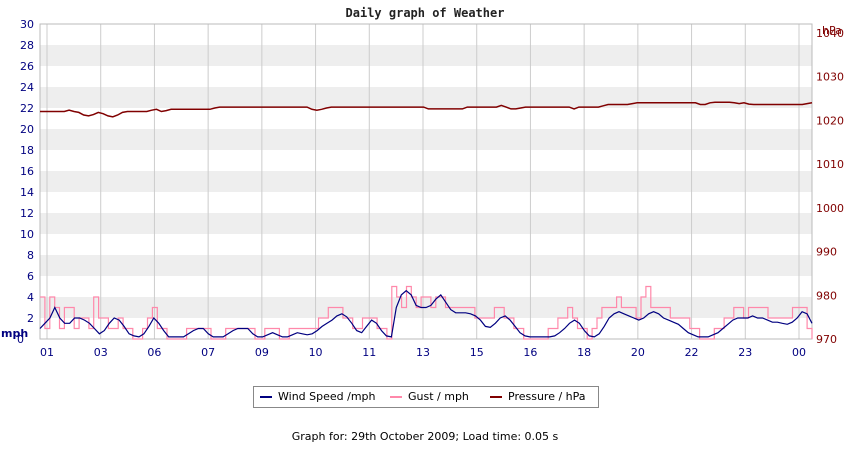  Describe the element at coordinates (14, 333) in the screenshot. I see `left-axis-label: mph` at that location.